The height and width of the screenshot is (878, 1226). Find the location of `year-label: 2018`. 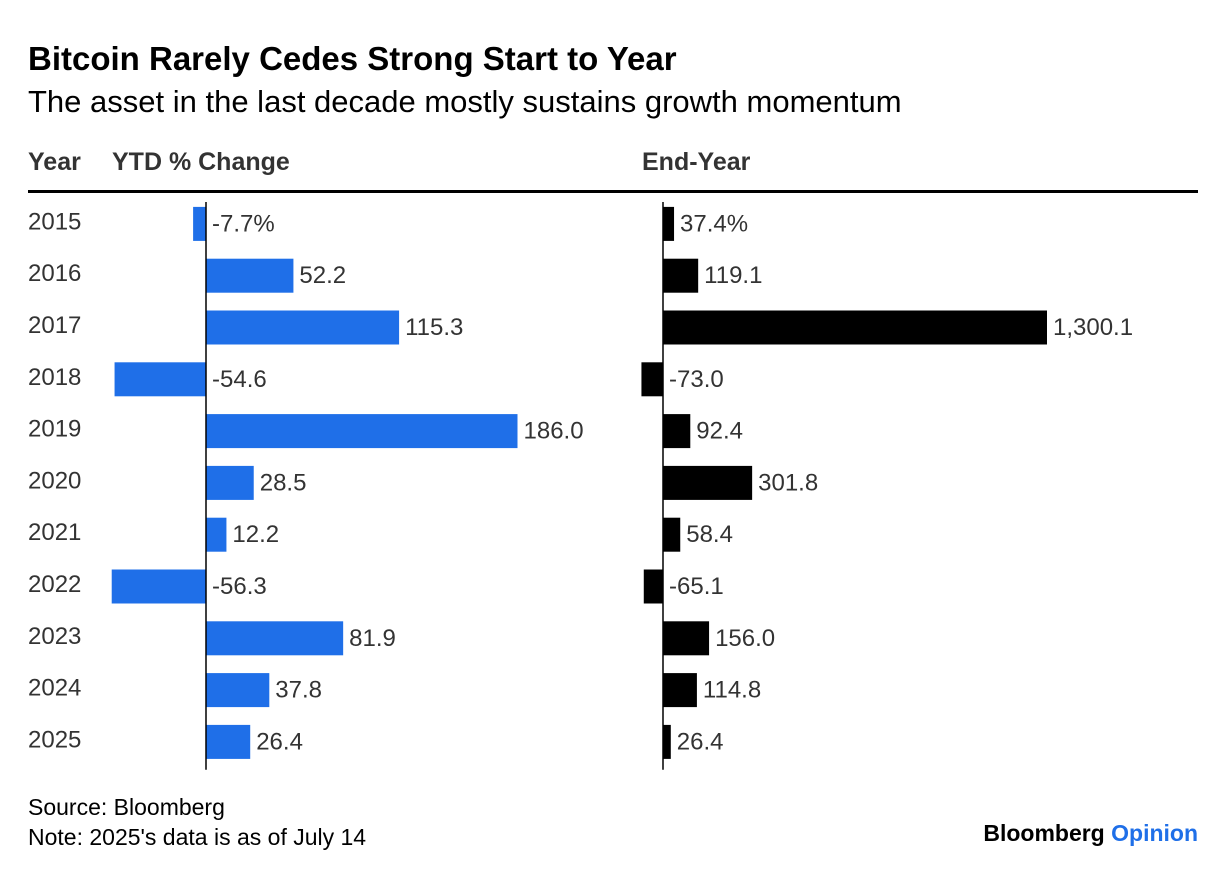

year-label: 2018 is located at coordinates (54, 377).